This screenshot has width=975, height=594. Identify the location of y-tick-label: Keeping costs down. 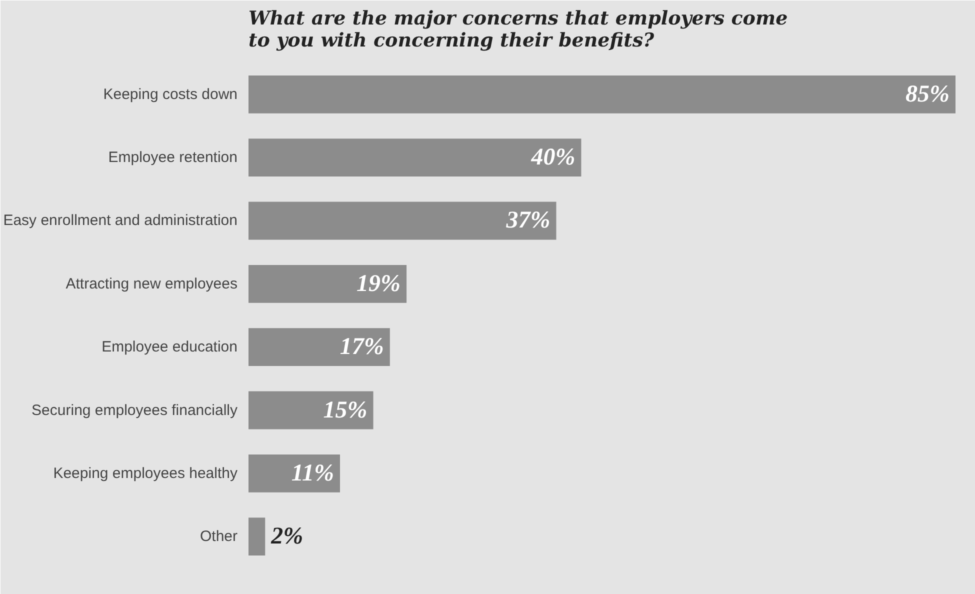
(170, 94).